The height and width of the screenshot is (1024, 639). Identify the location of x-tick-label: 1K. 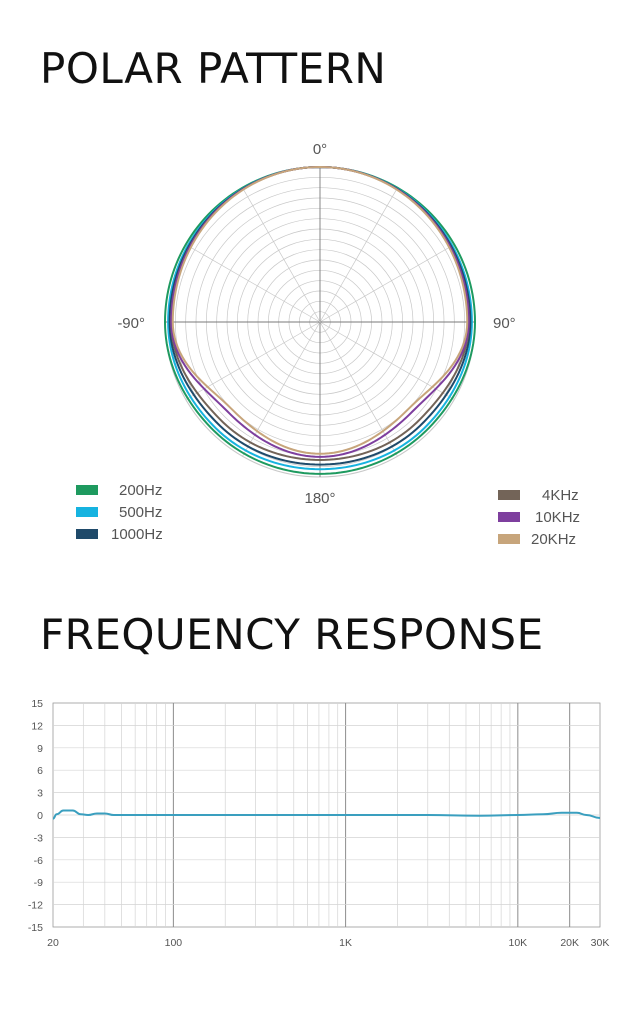
(345, 943).